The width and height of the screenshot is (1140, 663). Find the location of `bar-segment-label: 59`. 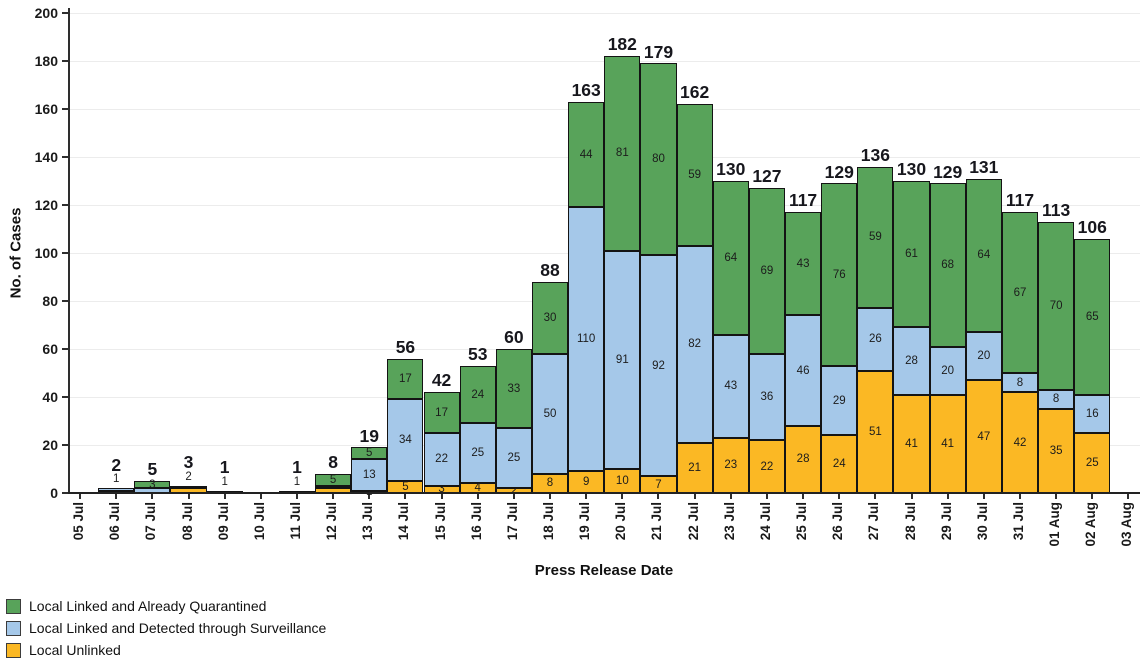

bar-segment-label: 59 is located at coordinates (695, 175).